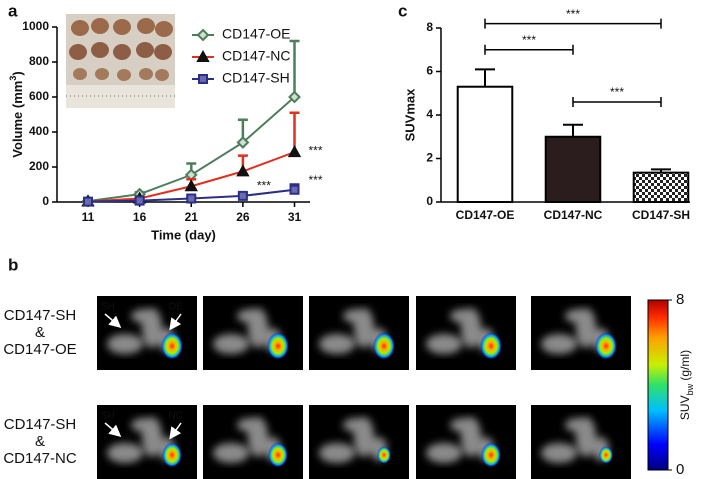  I want to click on x-tick-label: 31, so click(295, 217).